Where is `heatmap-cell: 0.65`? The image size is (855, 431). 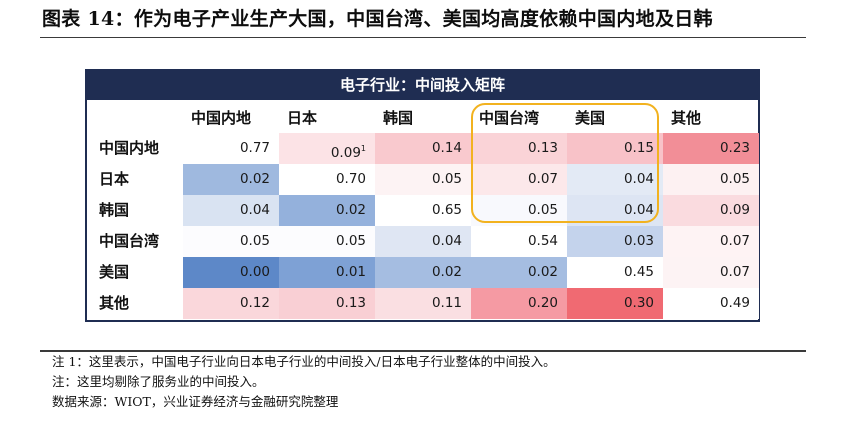 heatmap-cell: 0.65 is located at coordinates (423, 210).